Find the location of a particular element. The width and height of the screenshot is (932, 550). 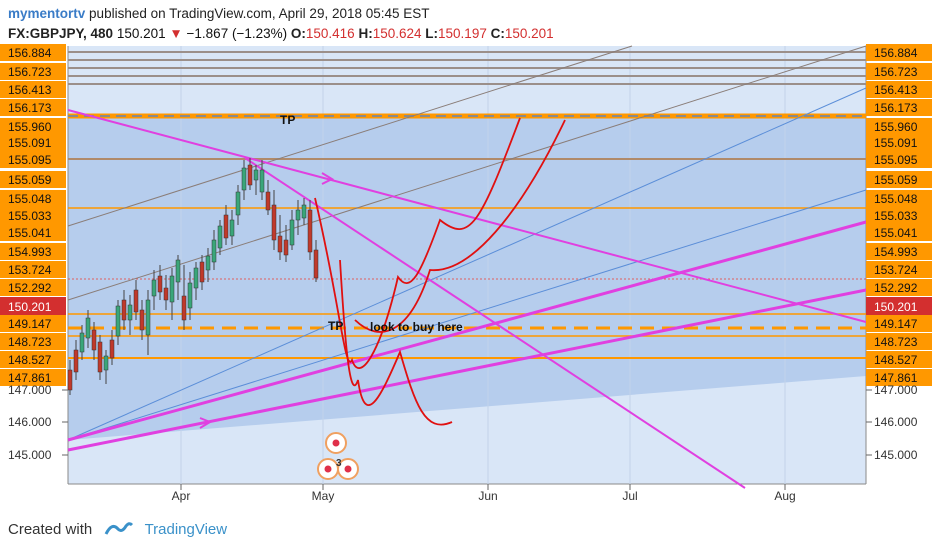

tp-label-top: TP is located at coordinates (287, 120).